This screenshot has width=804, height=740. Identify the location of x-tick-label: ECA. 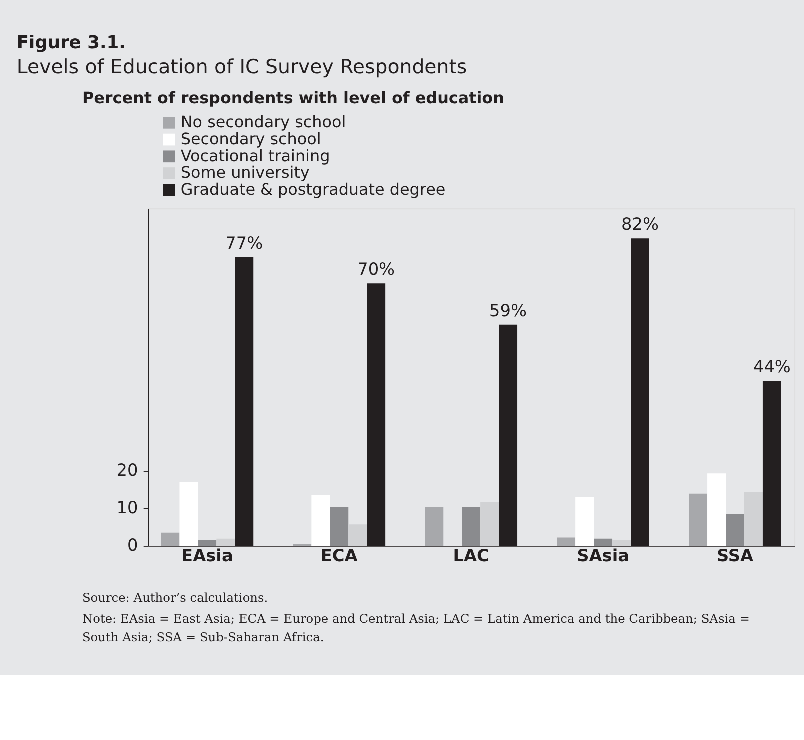
(339, 555).